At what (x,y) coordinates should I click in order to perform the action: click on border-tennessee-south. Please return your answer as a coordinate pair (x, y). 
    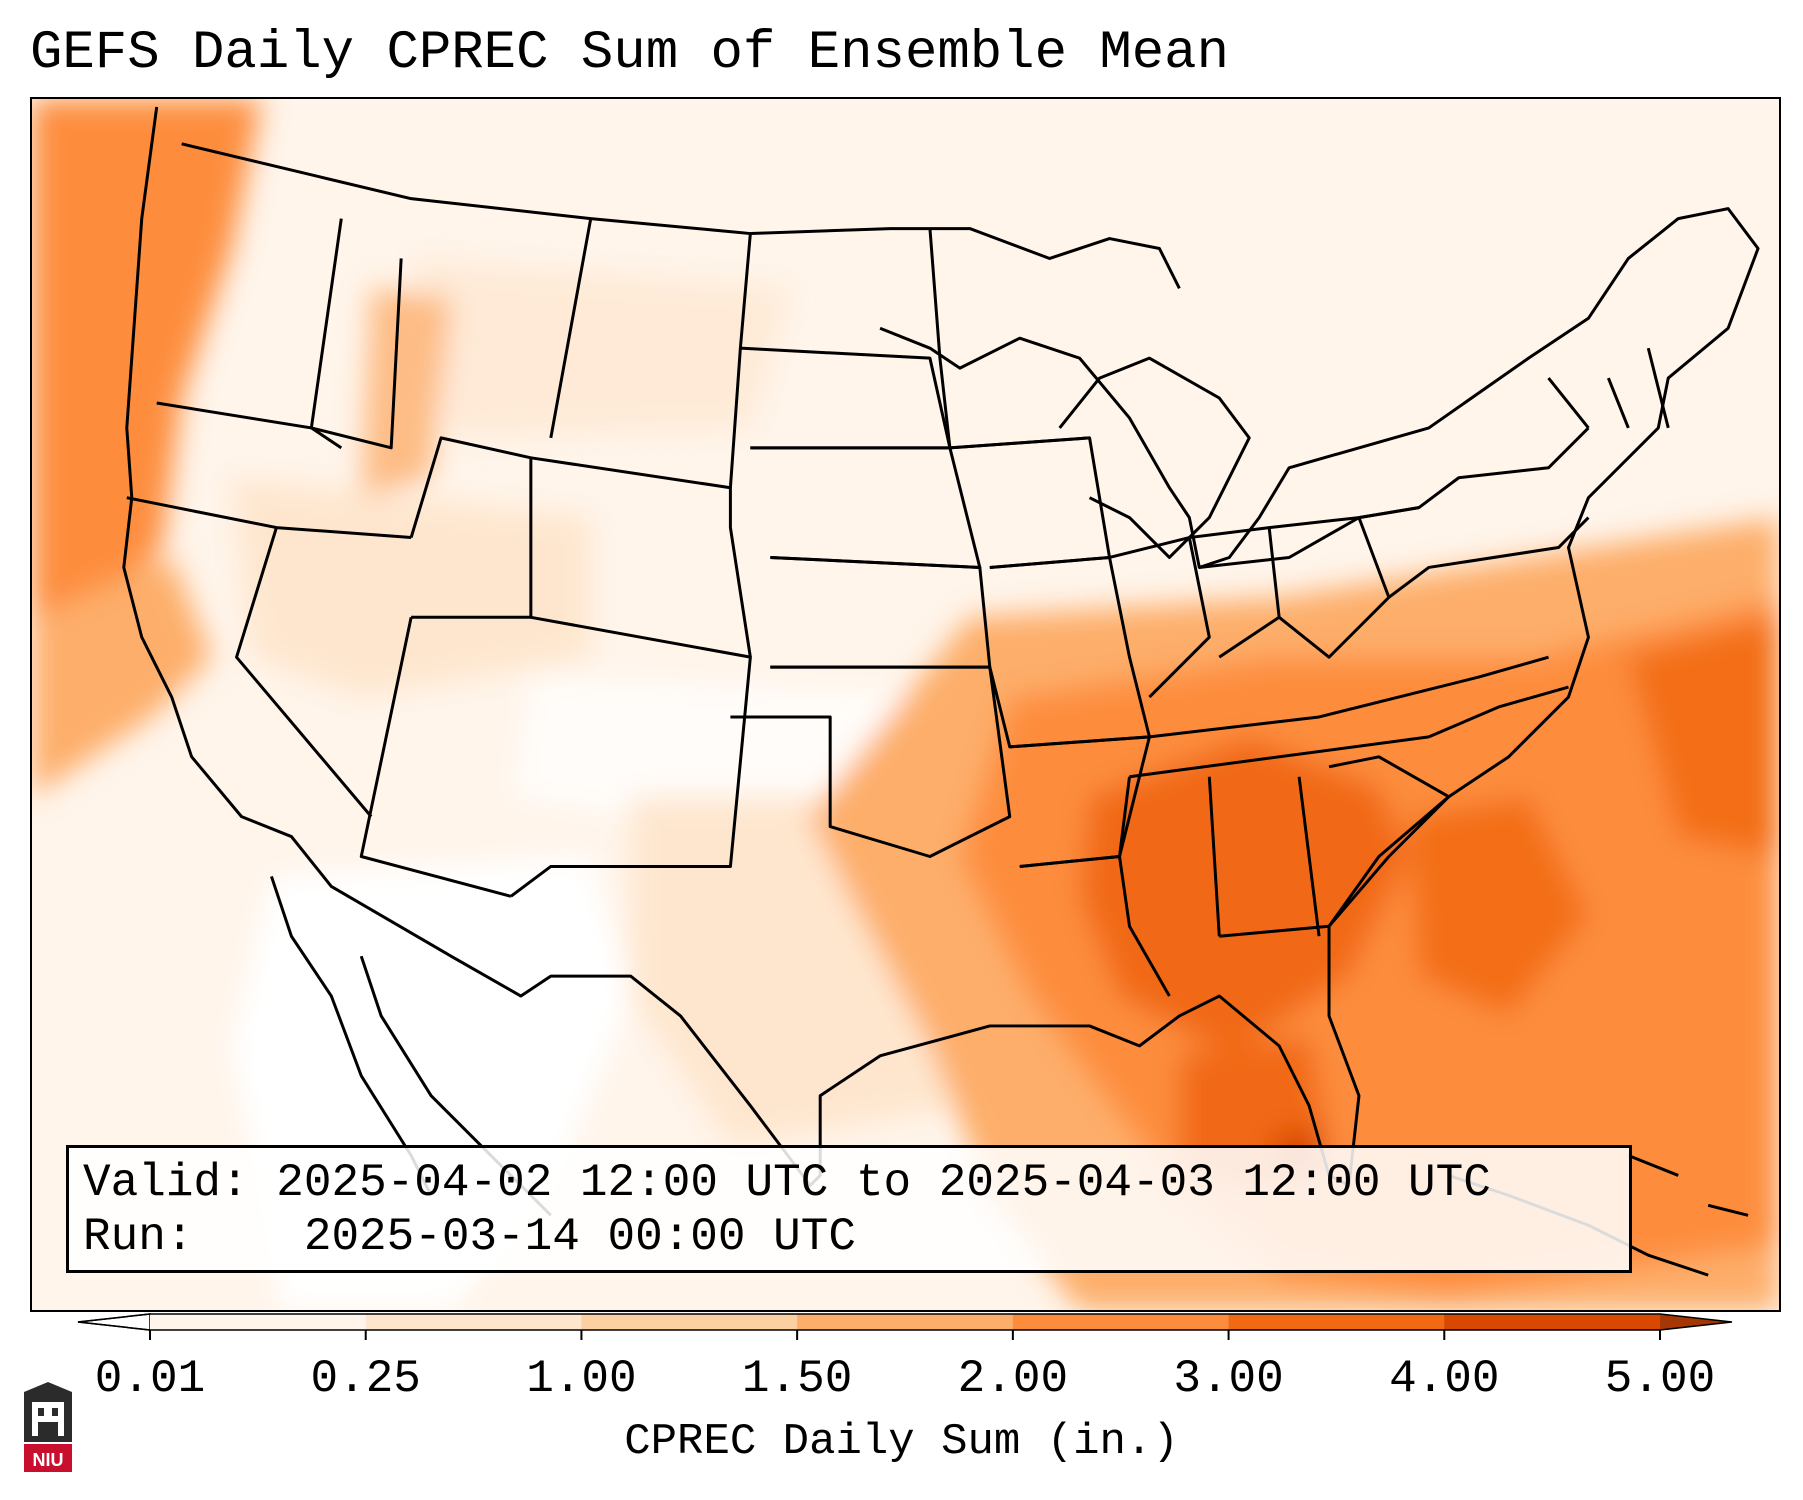
    Looking at the image, I should click on (1279, 757).